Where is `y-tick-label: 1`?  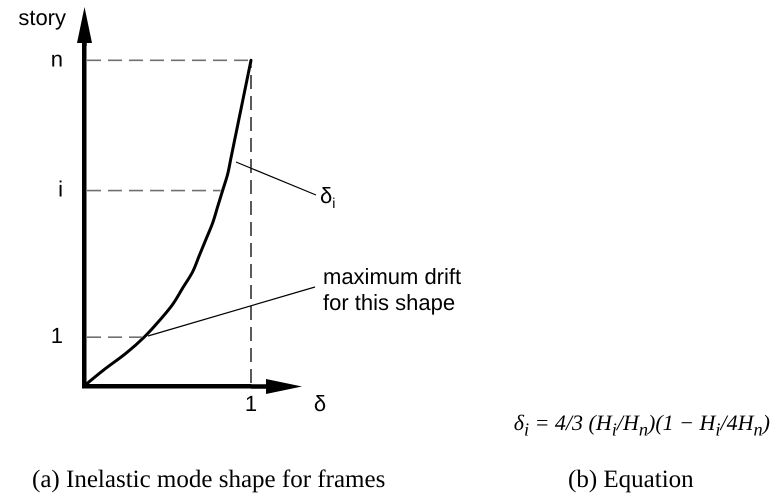
y-tick-label: 1 is located at coordinates (56, 335).